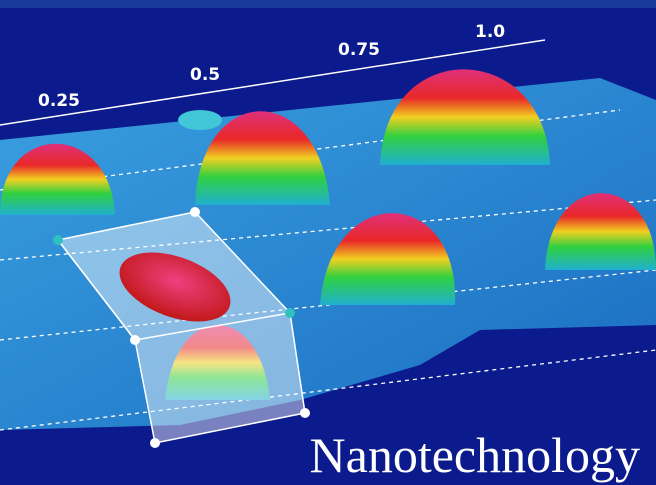  What do you see at coordinates (359, 50) in the screenshot?
I see `axis-label: 0.75` at bounding box center [359, 50].